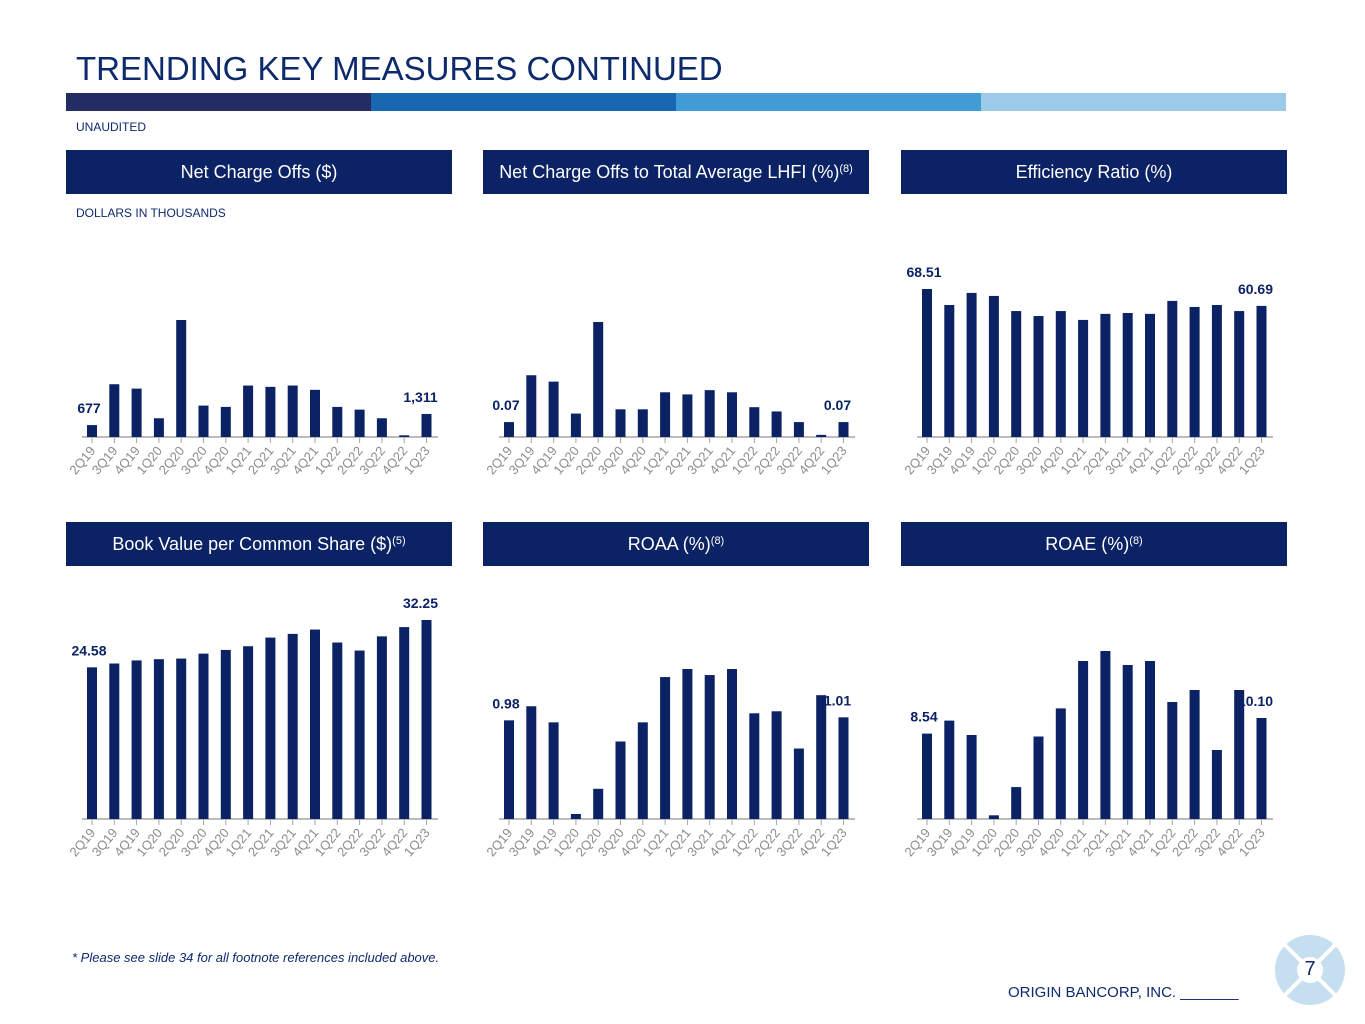 This screenshot has width=1365, height=1024. I want to click on data-label-last: 60.69, so click(1255, 289).